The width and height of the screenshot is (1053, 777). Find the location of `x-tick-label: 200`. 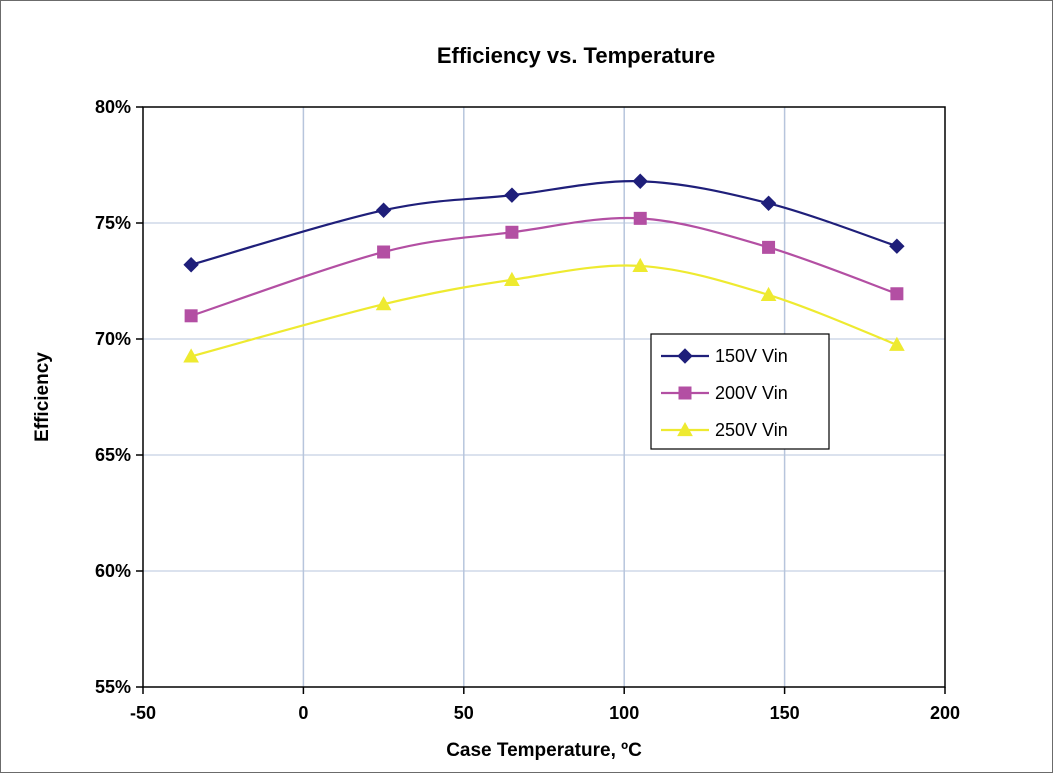

x-tick-label: 200 is located at coordinates (945, 713).